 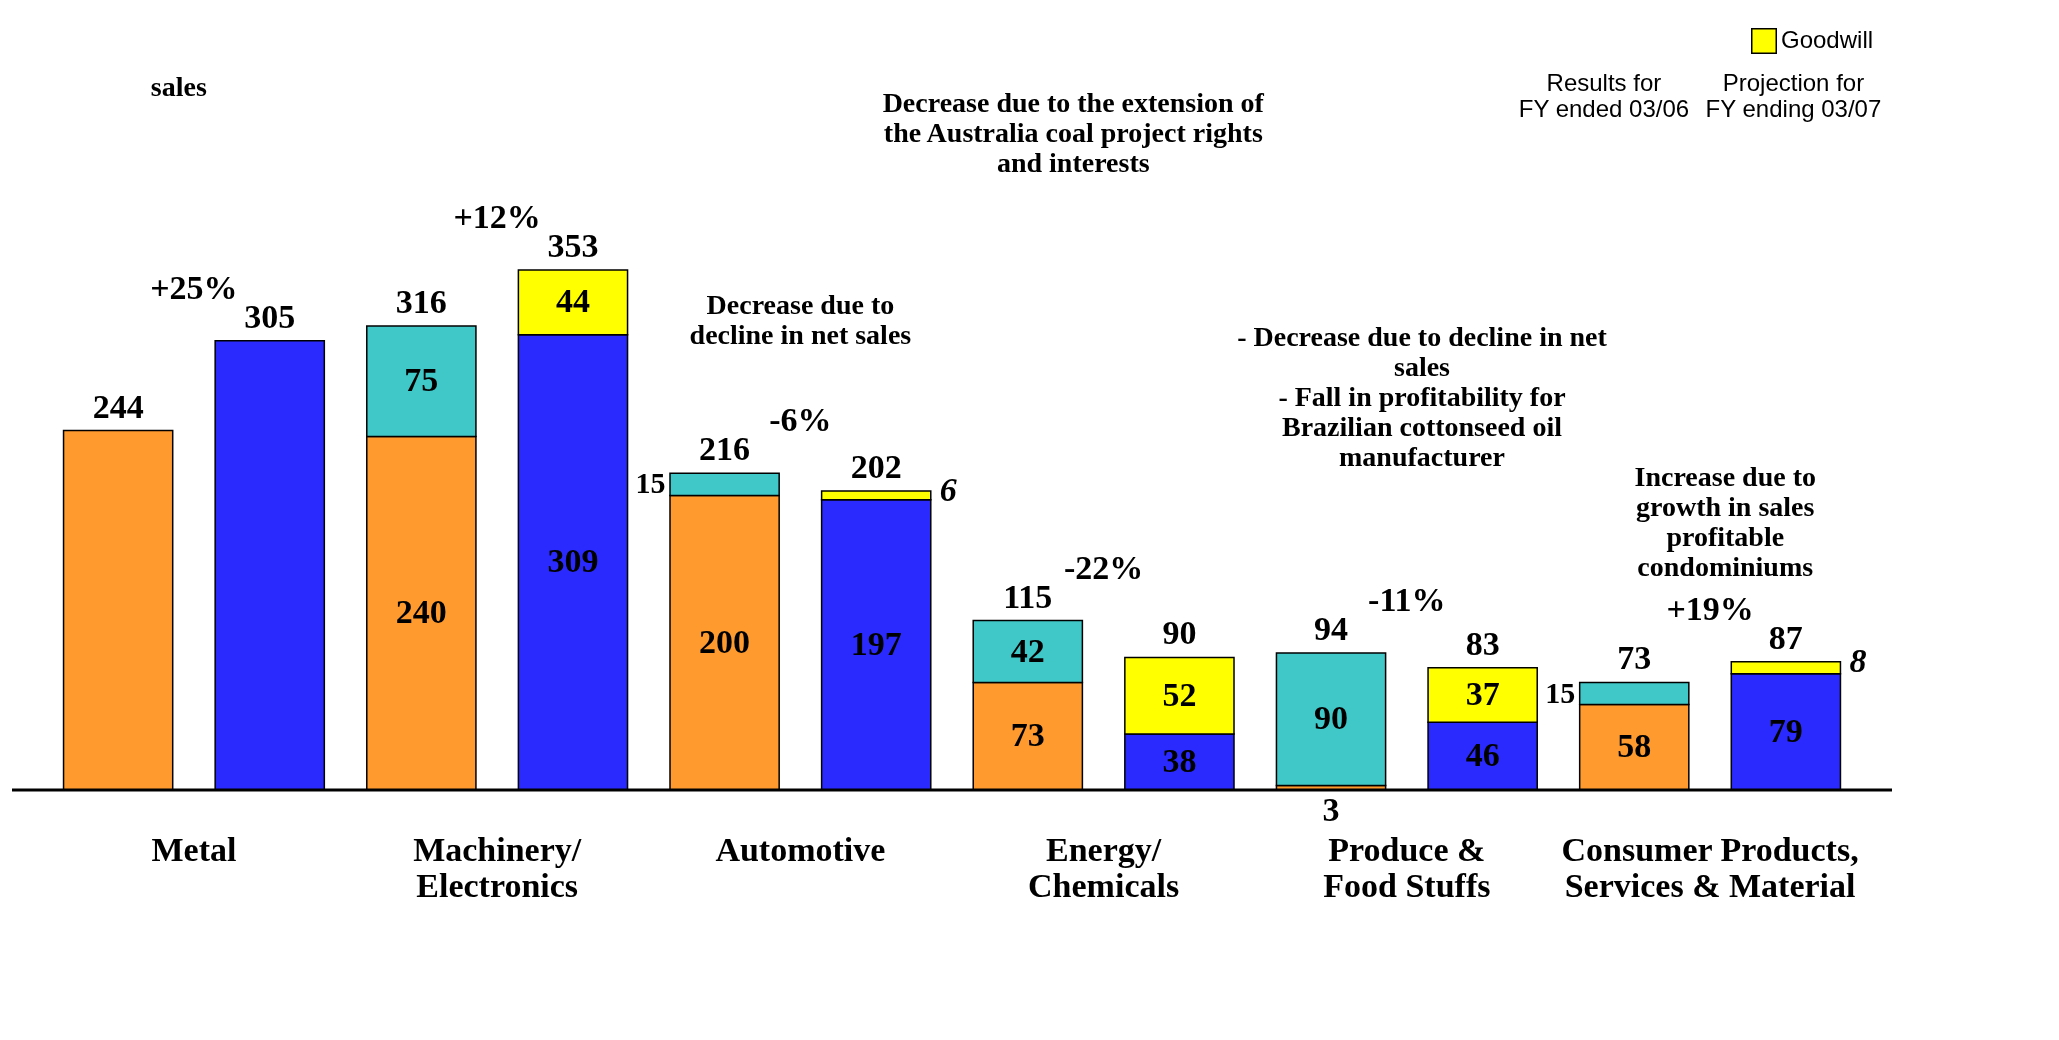 What do you see at coordinates (573, 245) in the screenshot?
I see `total-label: 353` at bounding box center [573, 245].